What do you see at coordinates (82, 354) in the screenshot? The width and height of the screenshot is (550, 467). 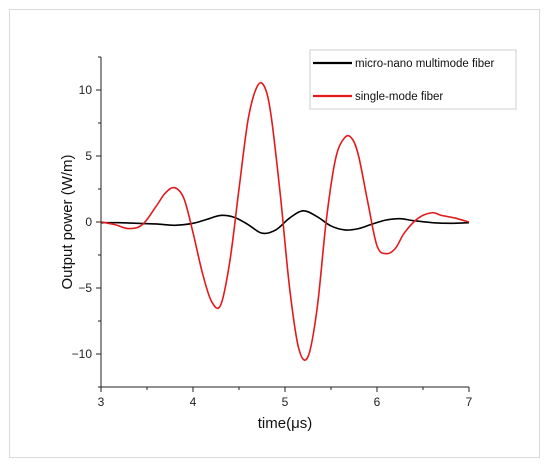 I see `y-tick-label: −10` at bounding box center [82, 354].